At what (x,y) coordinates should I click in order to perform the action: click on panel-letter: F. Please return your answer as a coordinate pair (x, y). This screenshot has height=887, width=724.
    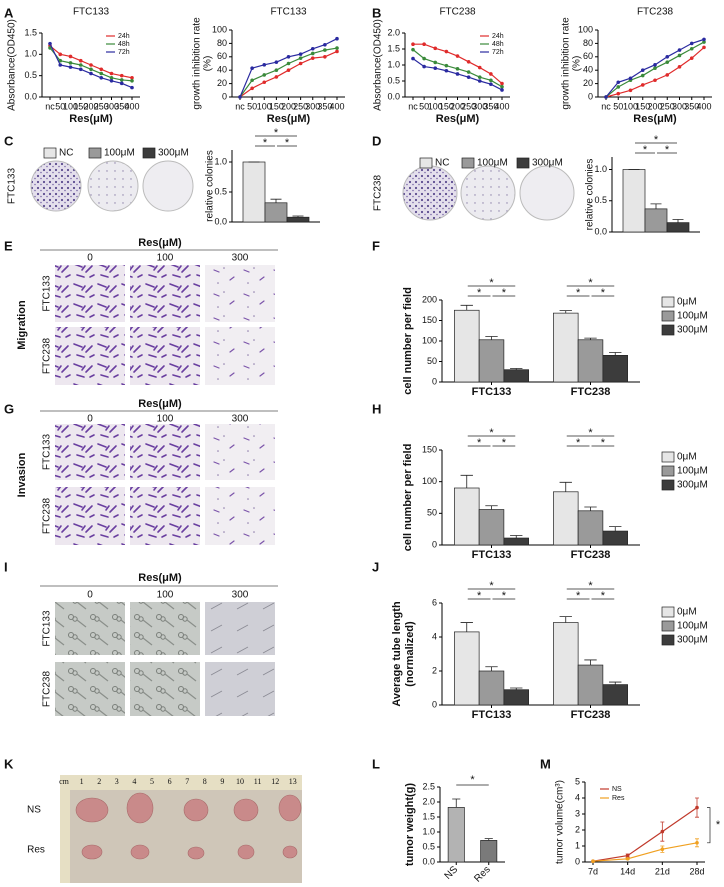
    Looking at the image, I should click on (376, 245).